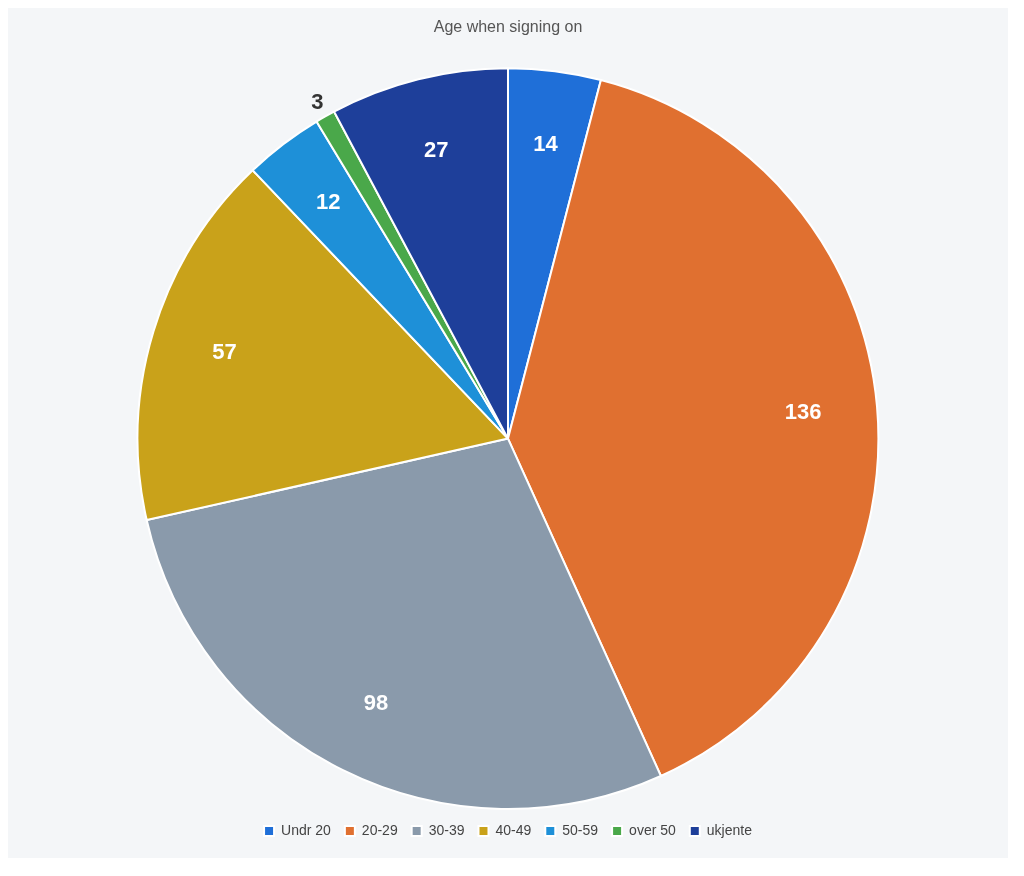 This screenshot has height=876, width=1024. What do you see at coordinates (436, 150) in the screenshot?
I see `data-label: 27` at bounding box center [436, 150].